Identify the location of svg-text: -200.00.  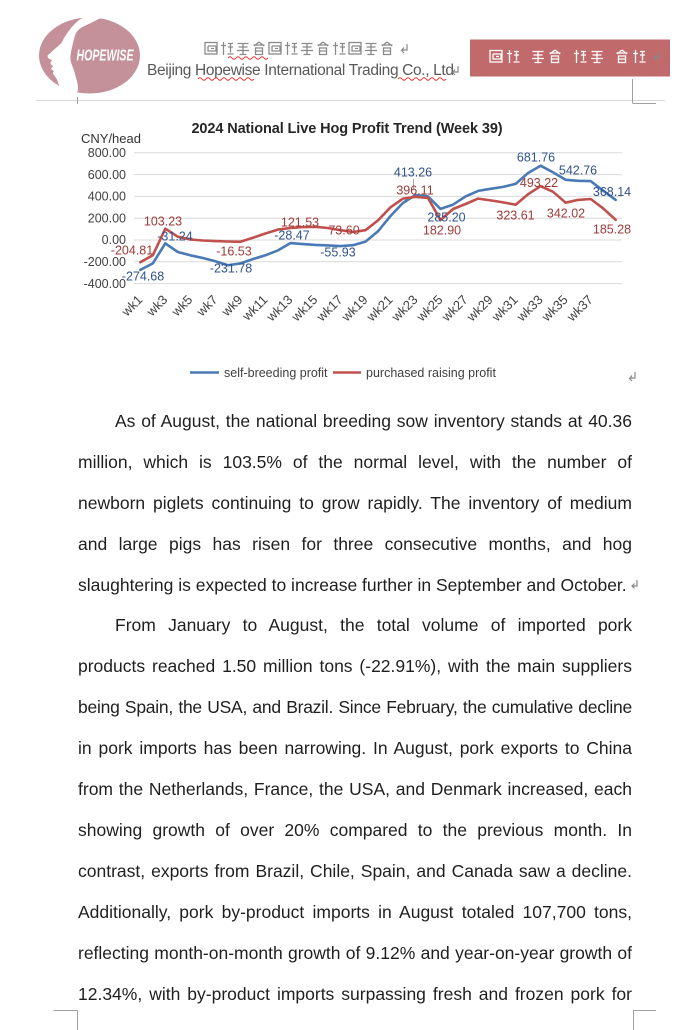
(105, 262).